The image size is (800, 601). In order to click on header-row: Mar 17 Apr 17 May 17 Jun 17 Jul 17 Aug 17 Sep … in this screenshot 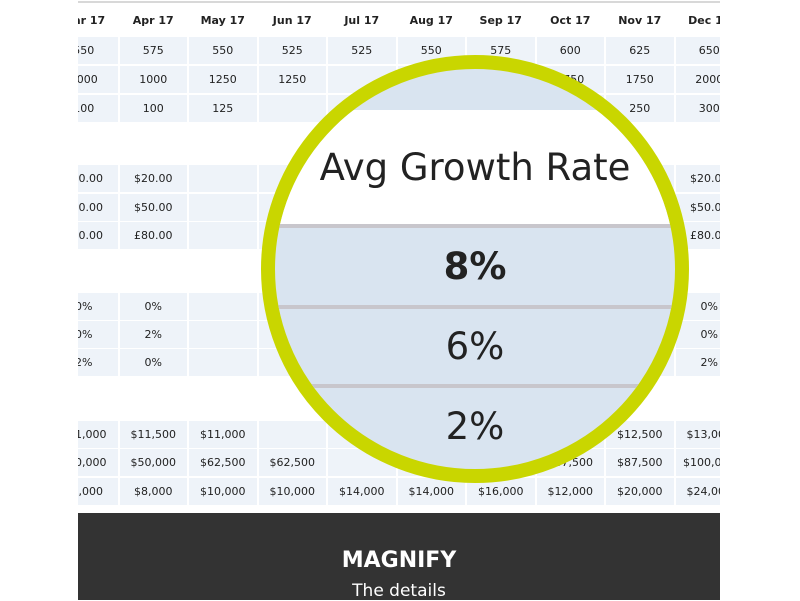, I will do `click(399, 20)`.